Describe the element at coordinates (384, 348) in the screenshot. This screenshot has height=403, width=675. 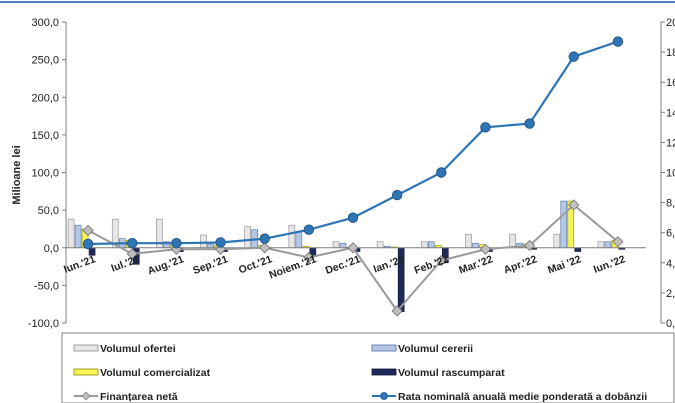
I see `legend-swatch-volumul-cererii` at that location.